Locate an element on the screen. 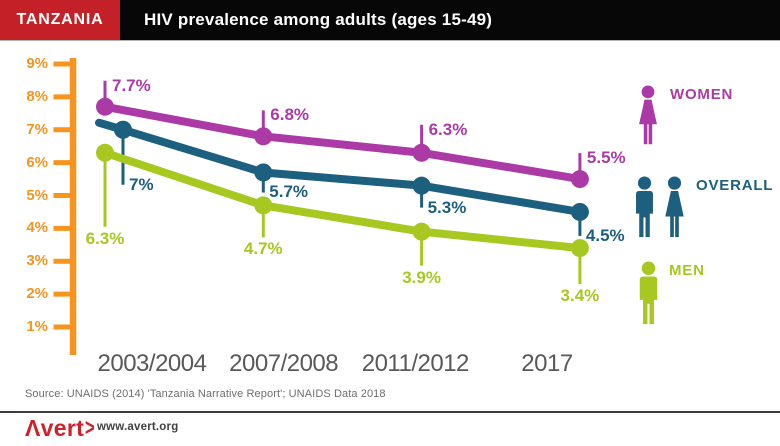 The image size is (780, 446). data-label: 3.9% is located at coordinates (421, 277).